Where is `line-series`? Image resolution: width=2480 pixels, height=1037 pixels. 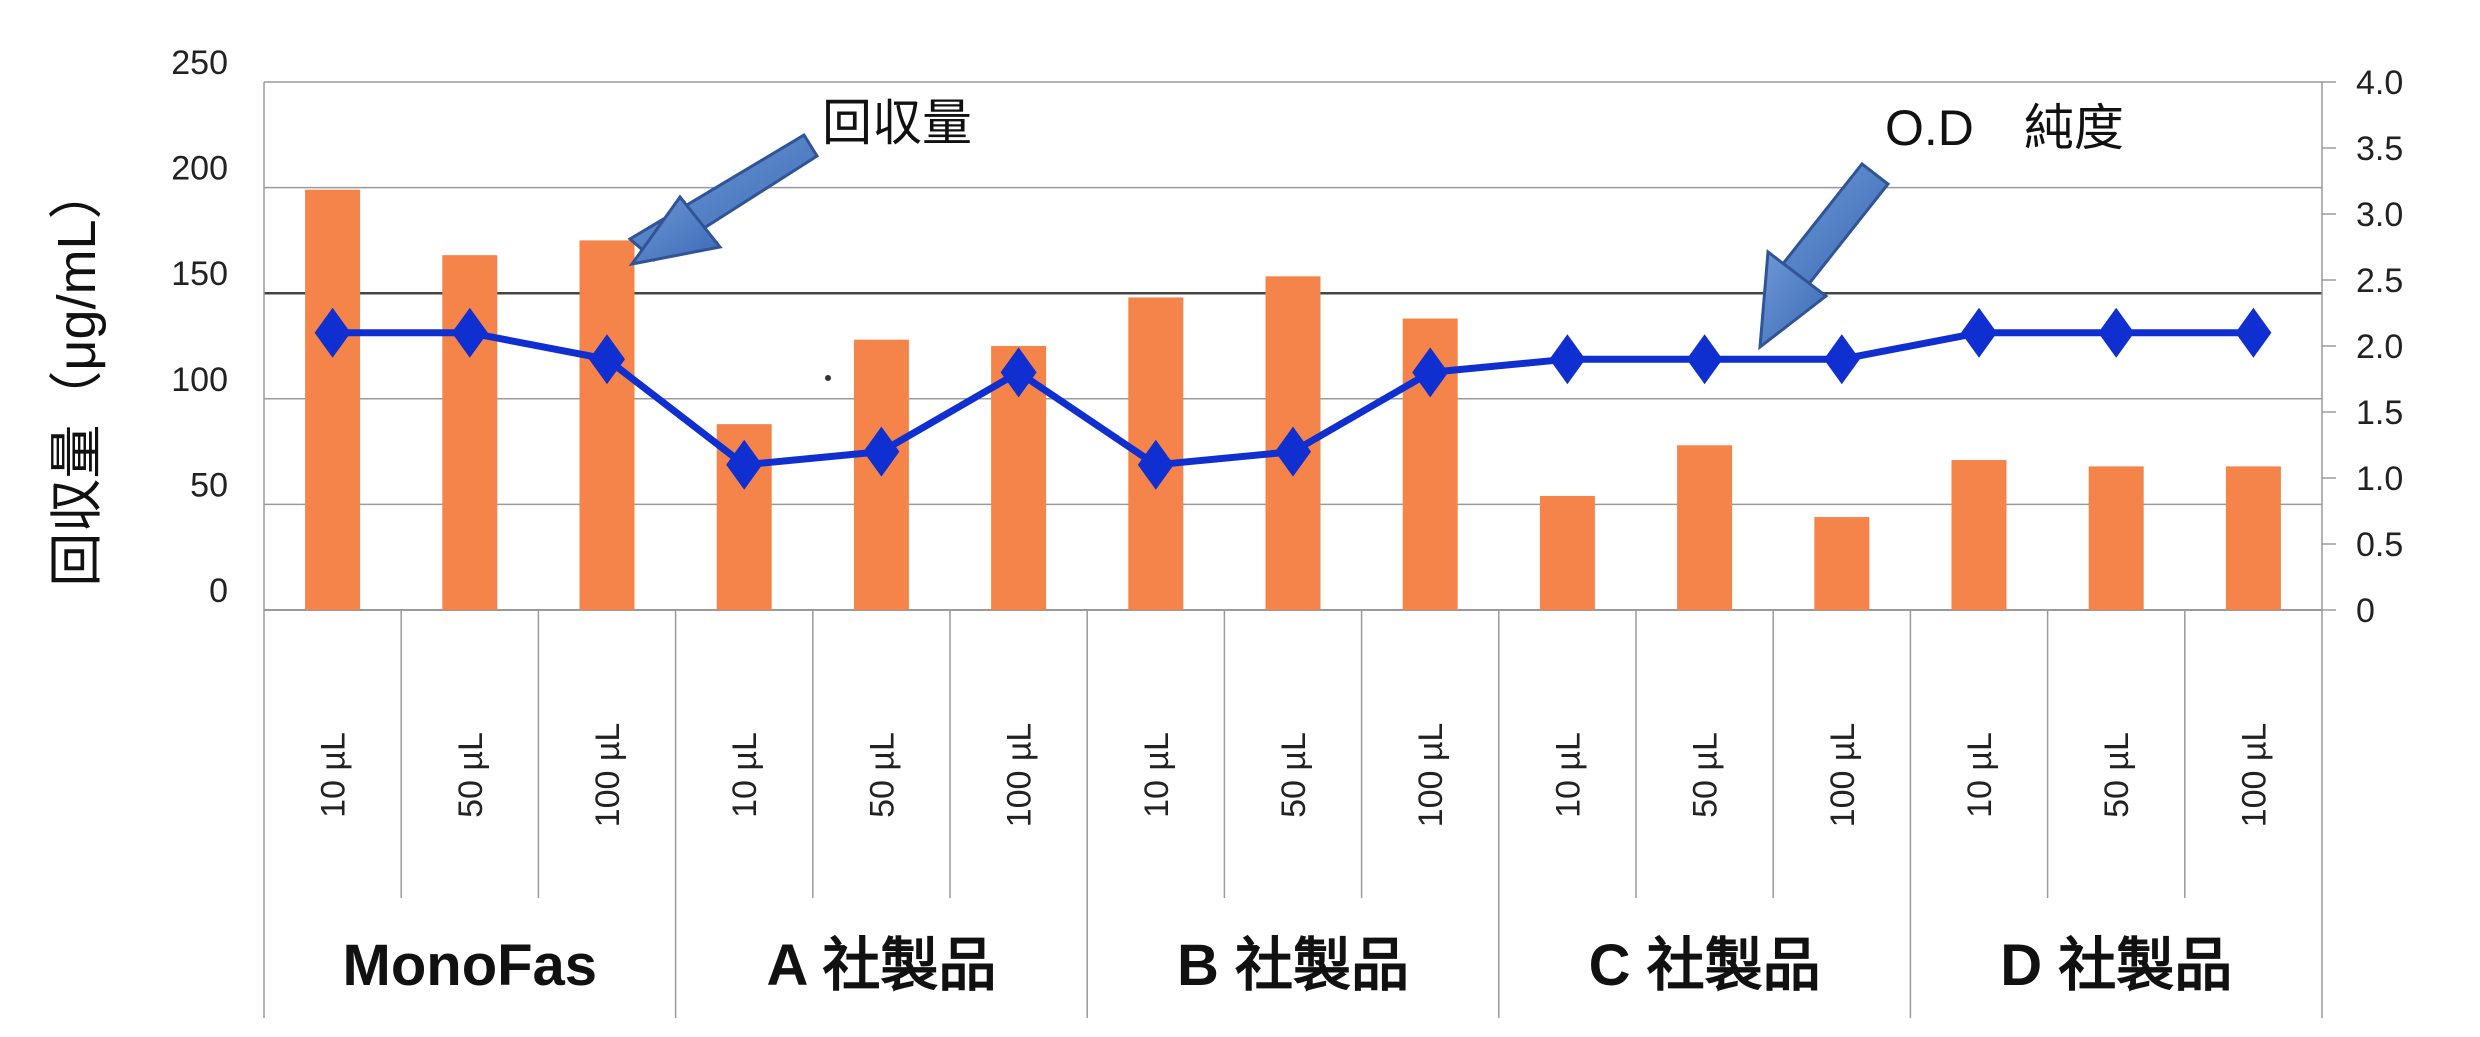 line-series is located at coordinates (1293, 398).